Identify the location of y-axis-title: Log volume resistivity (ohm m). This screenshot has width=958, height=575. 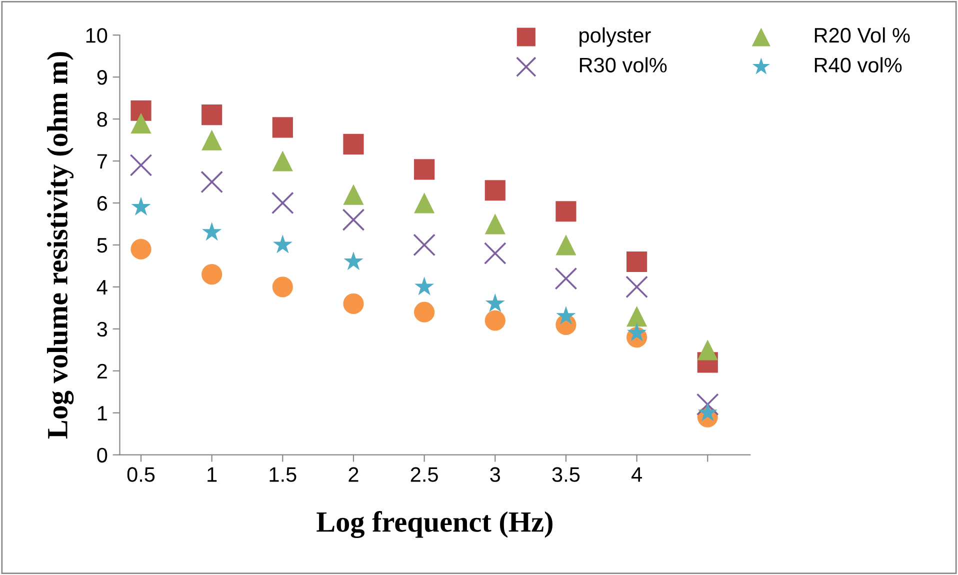
(60, 245).